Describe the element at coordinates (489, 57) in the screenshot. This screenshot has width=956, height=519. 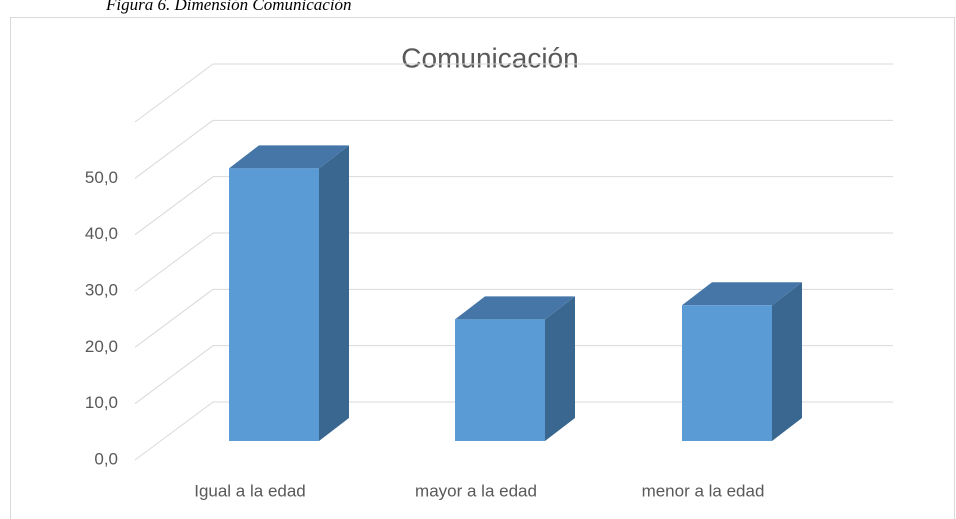
I see `chart-title: Comunicación` at that location.